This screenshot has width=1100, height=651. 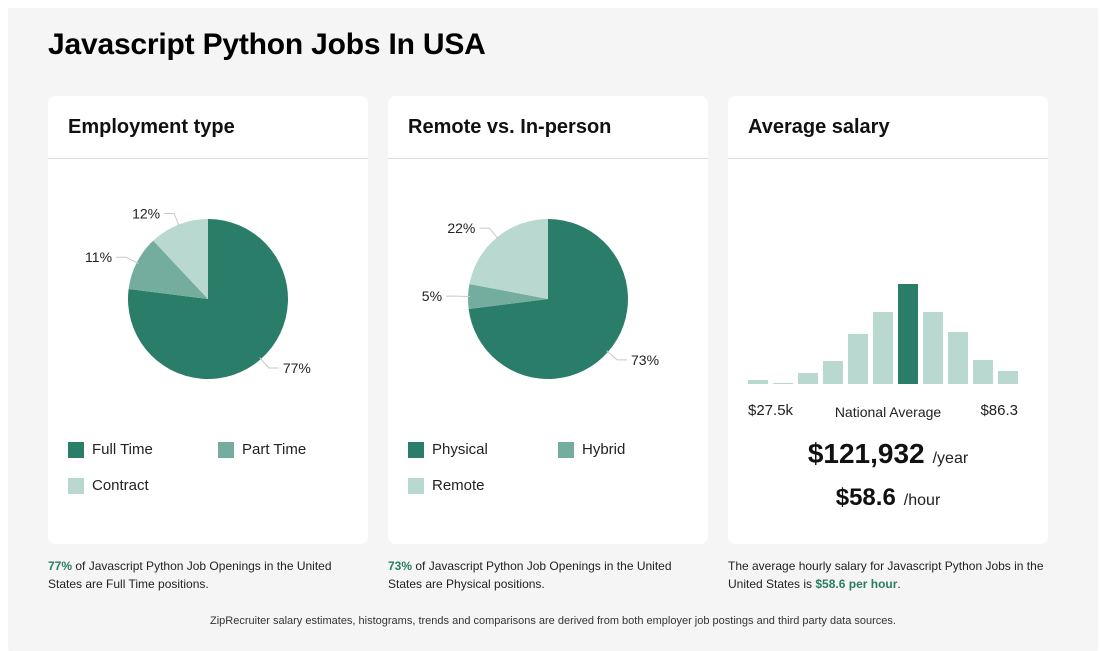 What do you see at coordinates (771, 410) in the screenshot?
I see `salary-range-low: $27.5k` at bounding box center [771, 410].